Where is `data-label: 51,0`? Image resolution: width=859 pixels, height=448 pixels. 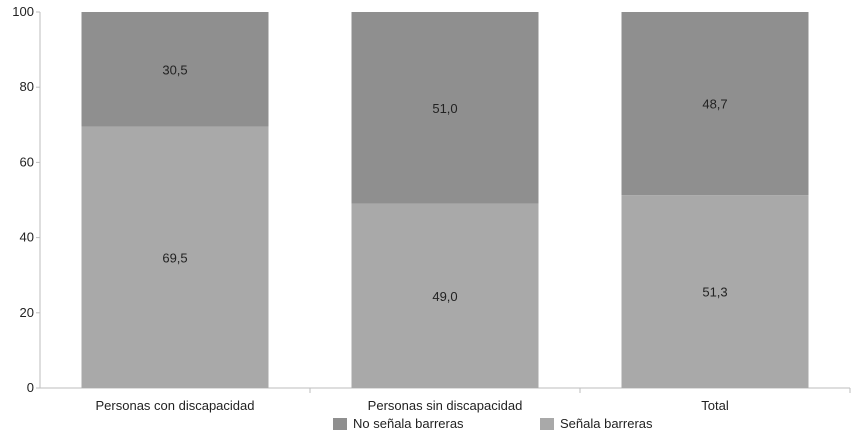 data-label: 51,0 is located at coordinates (444, 108).